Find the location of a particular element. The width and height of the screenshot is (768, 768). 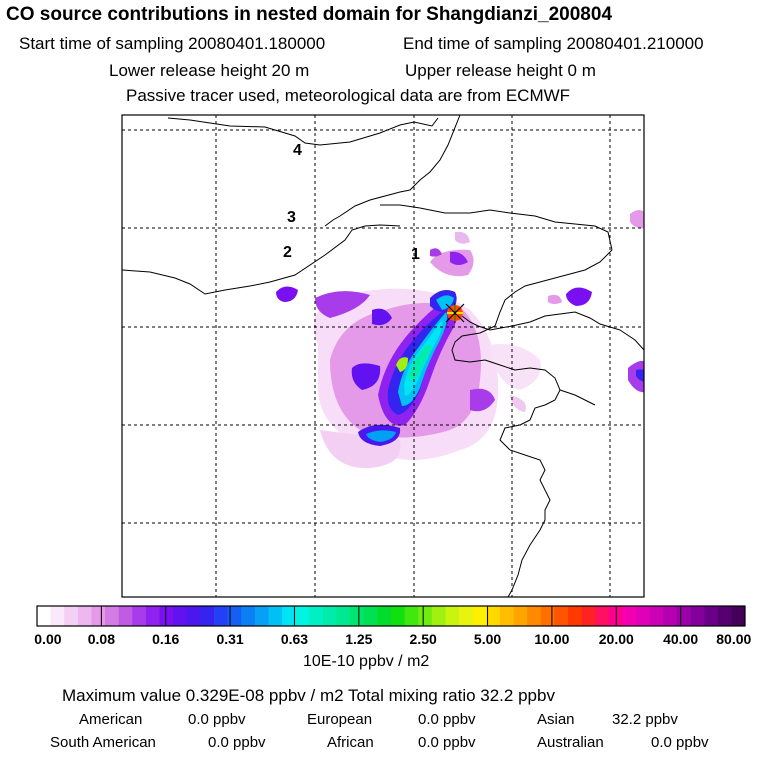

region-name-australian: Australian is located at coordinates (570, 742).